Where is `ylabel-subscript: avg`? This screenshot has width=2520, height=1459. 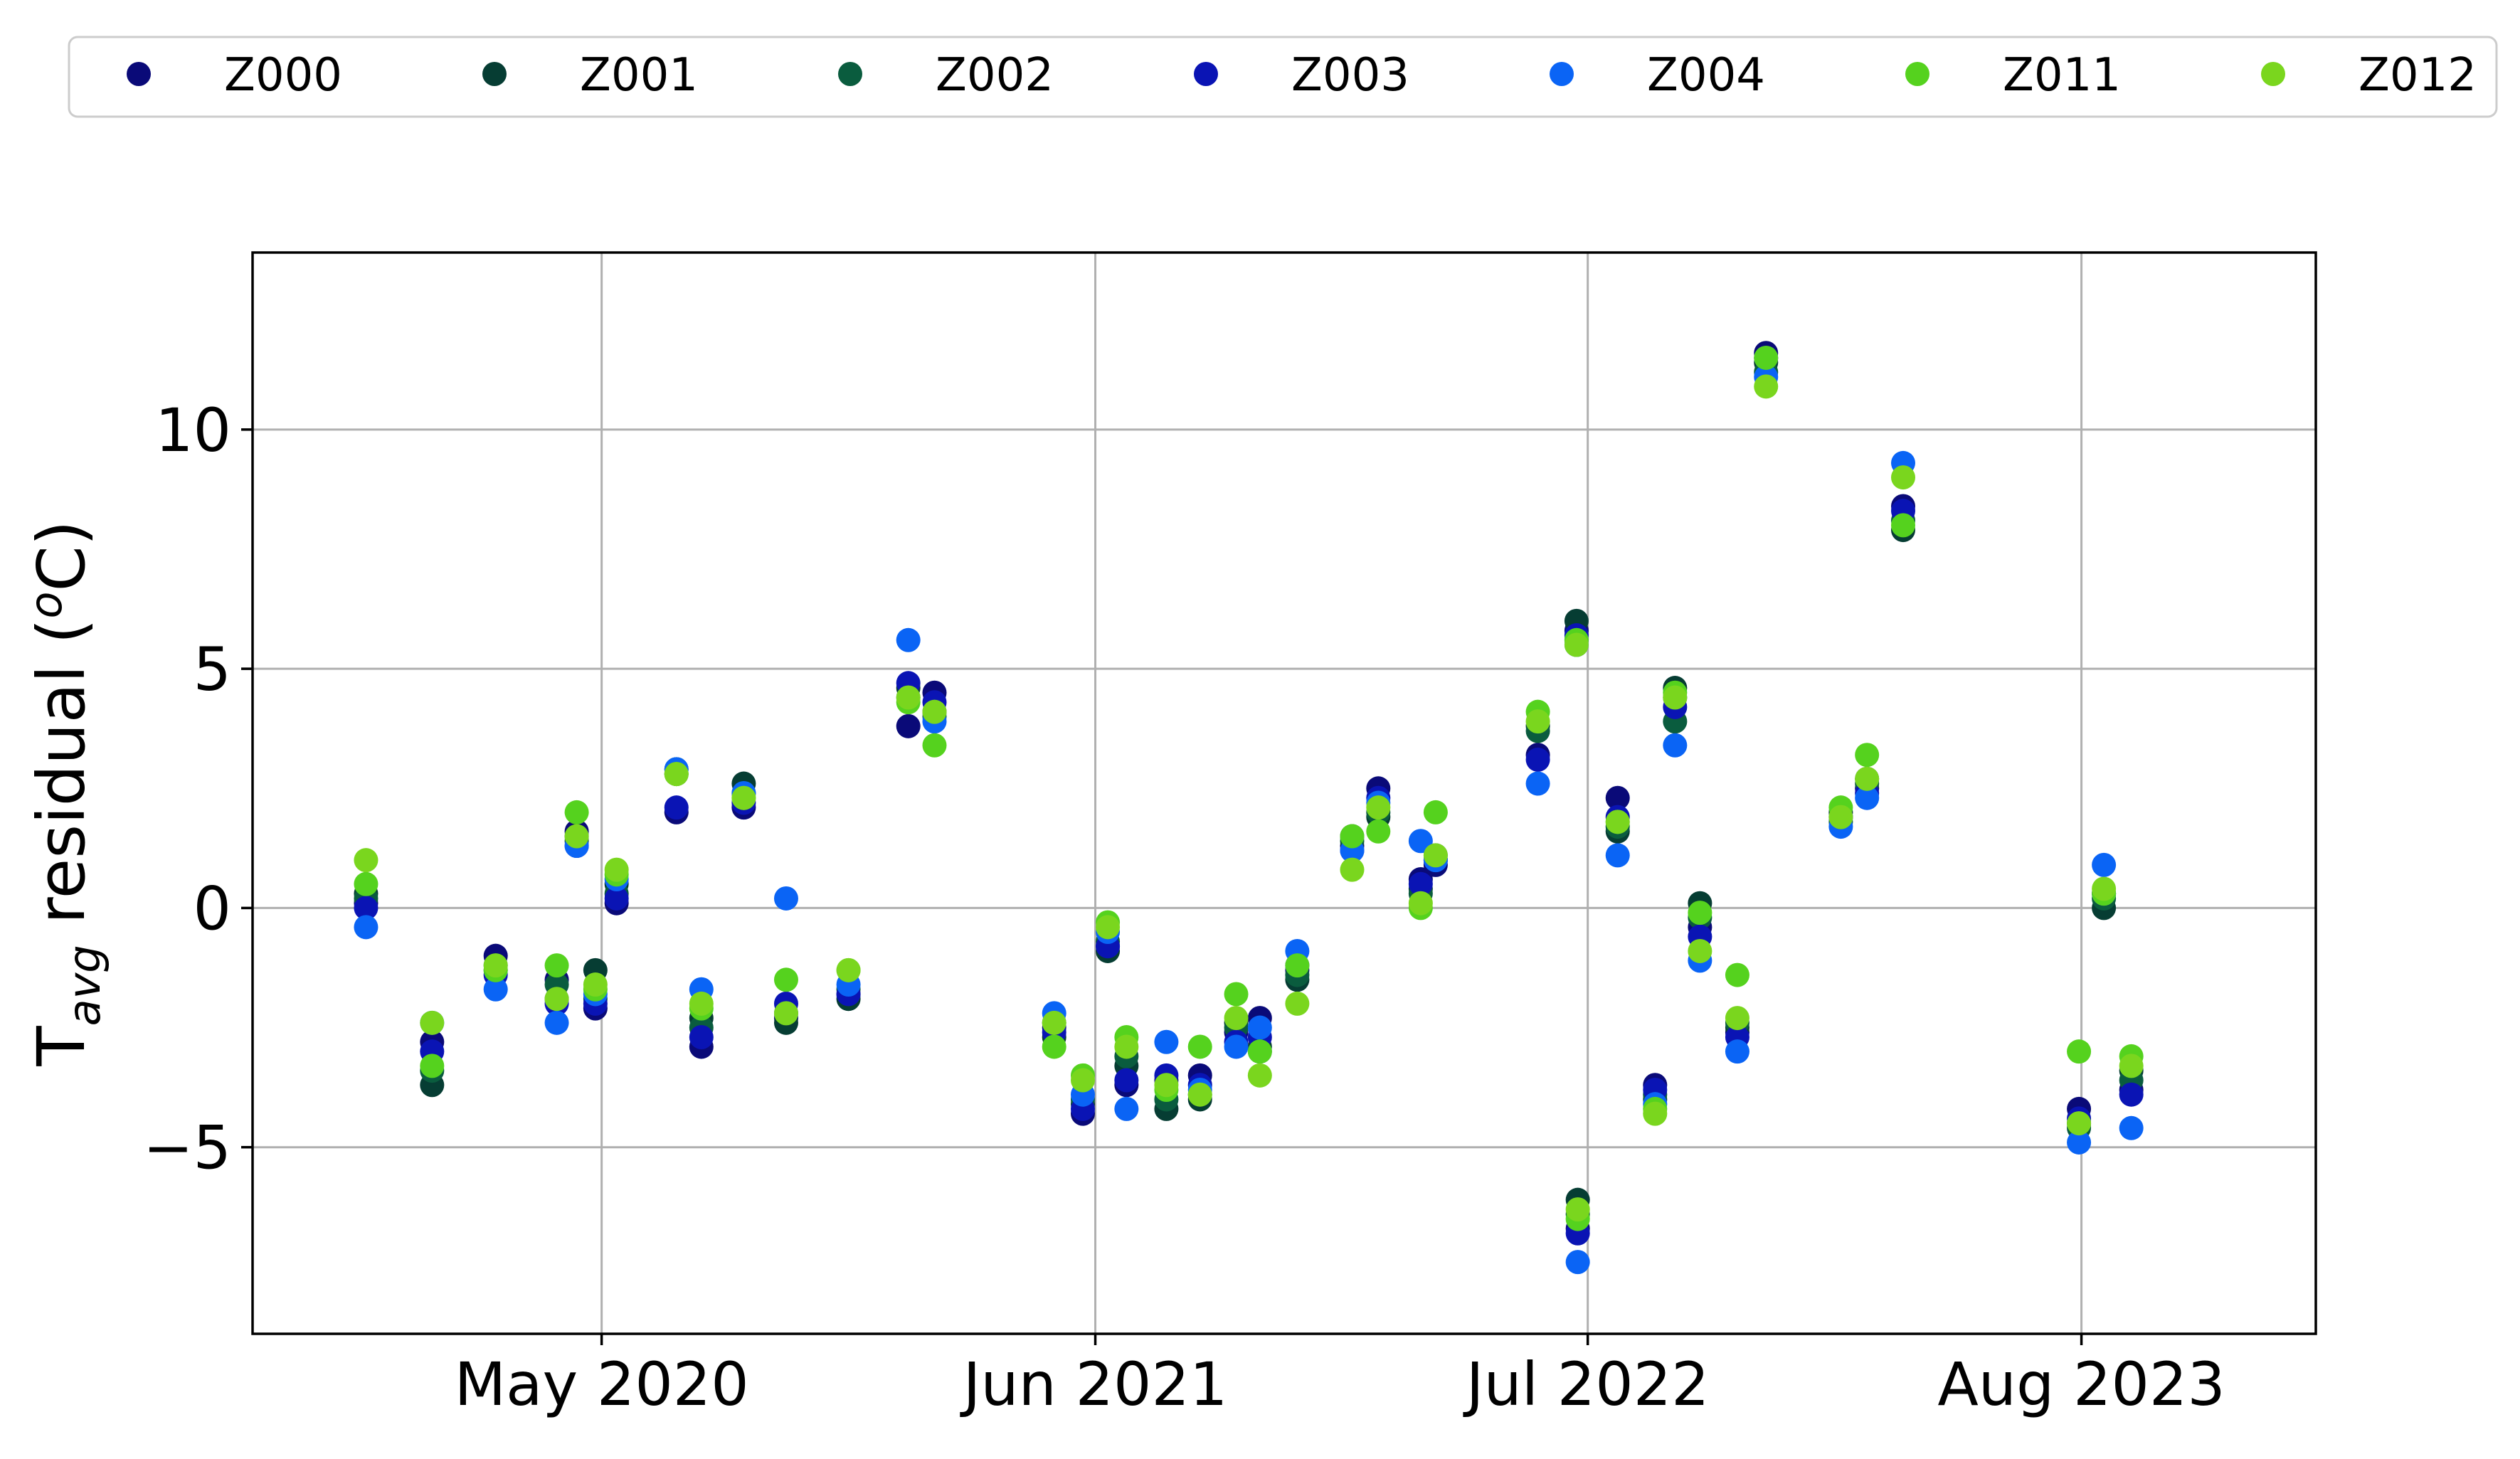 ylabel-subscript: avg is located at coordinates (84, 985).